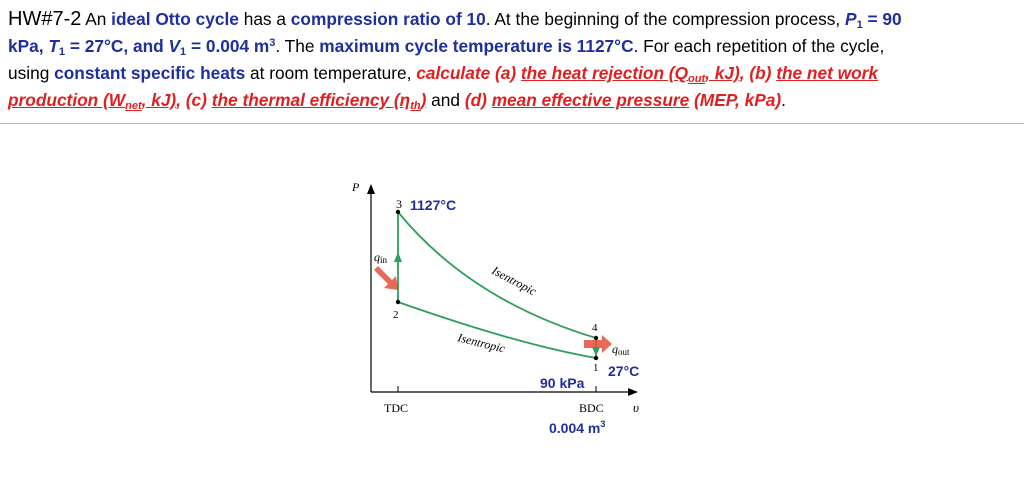 The width and height of the screenshot is (1024, 492). I want to click on highlight-max-temp: maximum cycle temperature is 1127°C, so click(476, 46).